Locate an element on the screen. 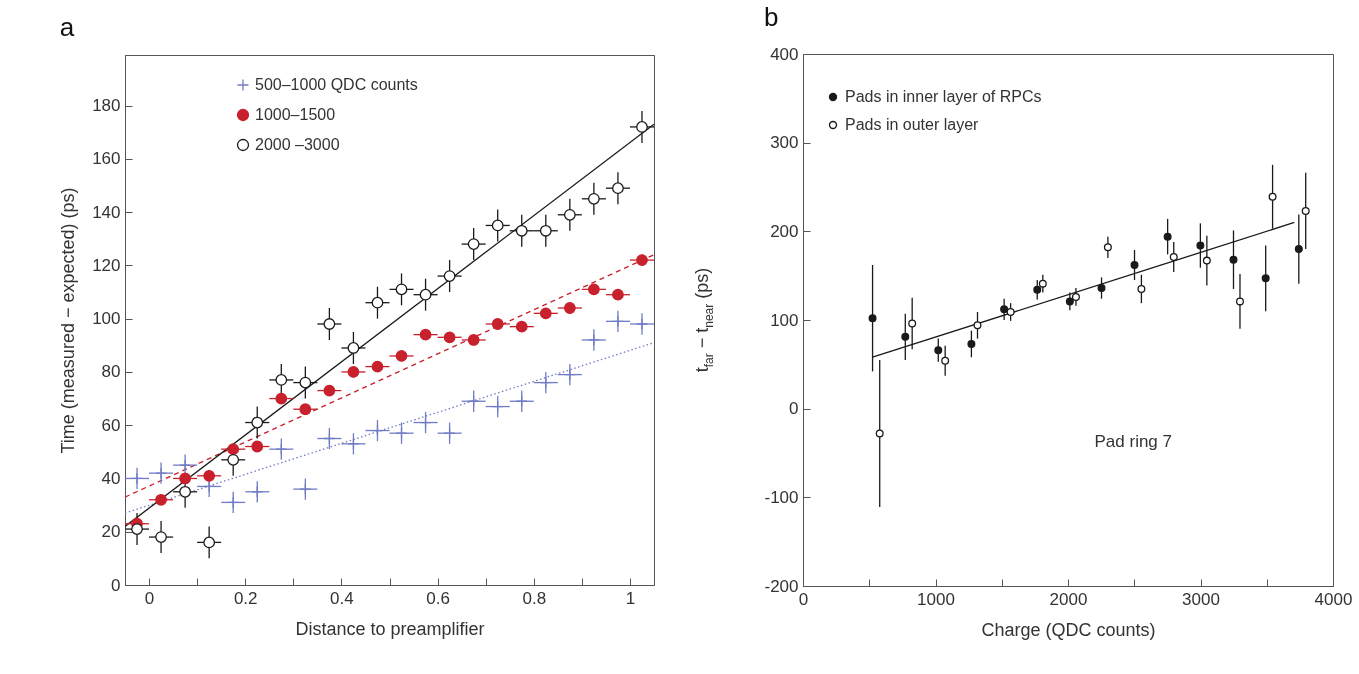 Image resolution: width=1359 pixels, height=674 pixels. x-tick-label: 4000 is located at coordinates (1333, 599).